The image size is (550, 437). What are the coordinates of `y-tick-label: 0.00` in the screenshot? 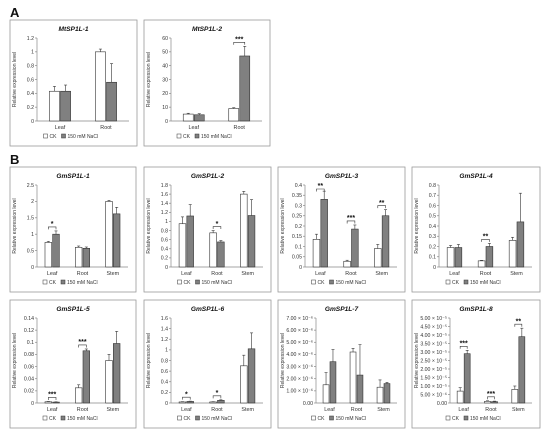 It's located at (442, 404).